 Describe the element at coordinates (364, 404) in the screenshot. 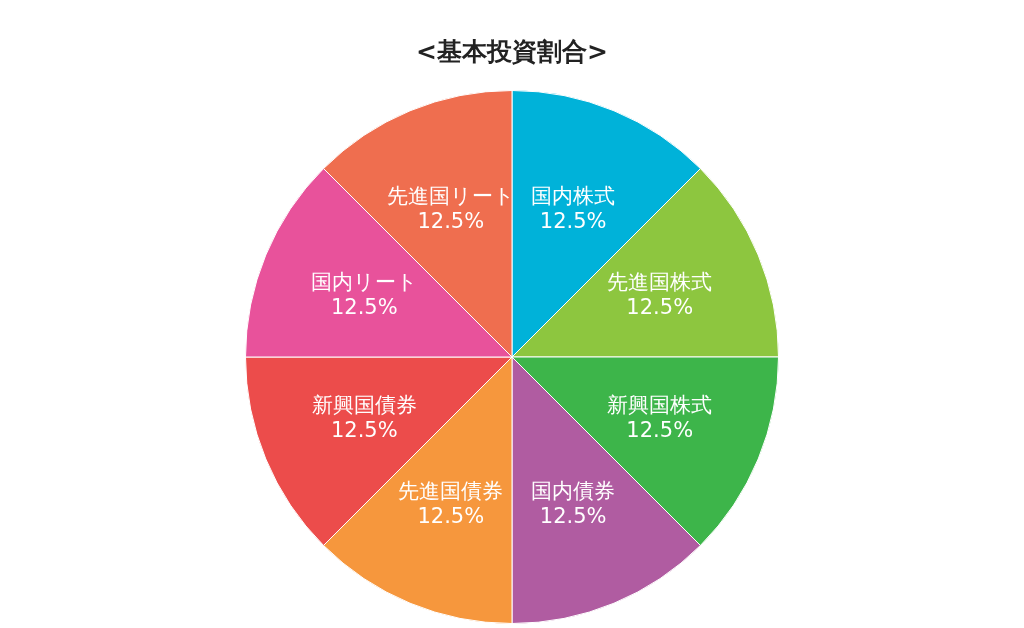

I see `slice-label: 新興国債券` at that location.